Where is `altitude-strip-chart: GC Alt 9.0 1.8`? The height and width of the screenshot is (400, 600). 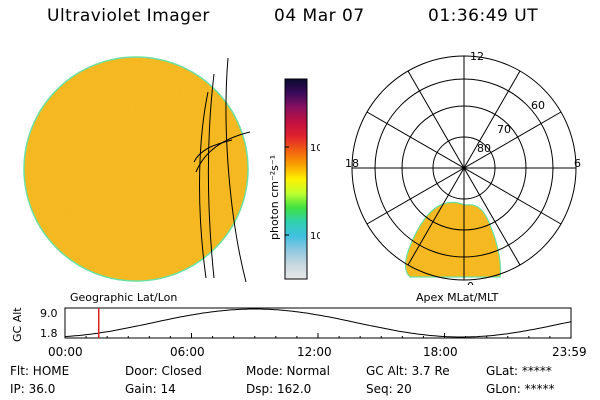 altitude-strip-chart: GC Alt 9.0 1.8 is located at coordinates (291, 324).